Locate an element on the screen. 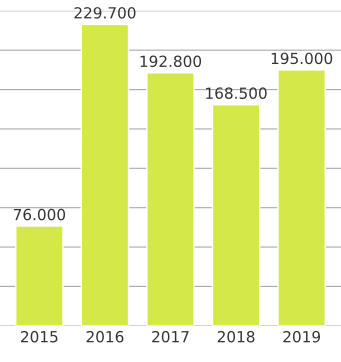 This screenshot has height=362, width=341. data-label: 229.700 is located at coordinates (105, 13).